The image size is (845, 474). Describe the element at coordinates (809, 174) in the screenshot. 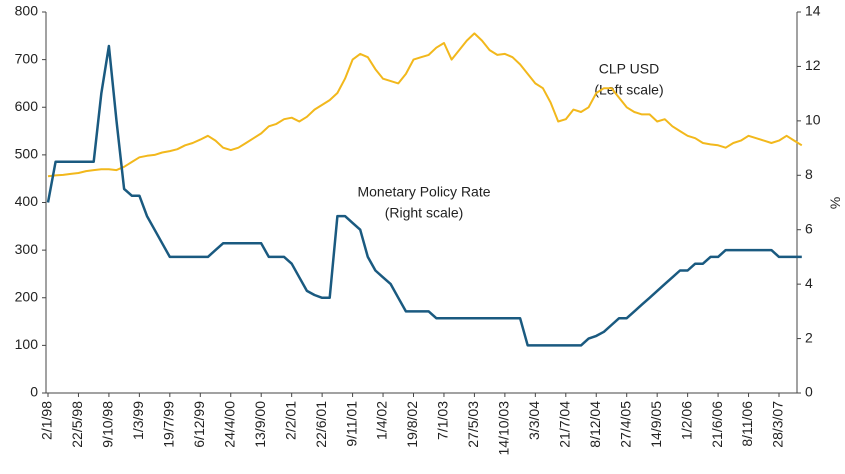

I see `y2-tick-label: 8` at that location.